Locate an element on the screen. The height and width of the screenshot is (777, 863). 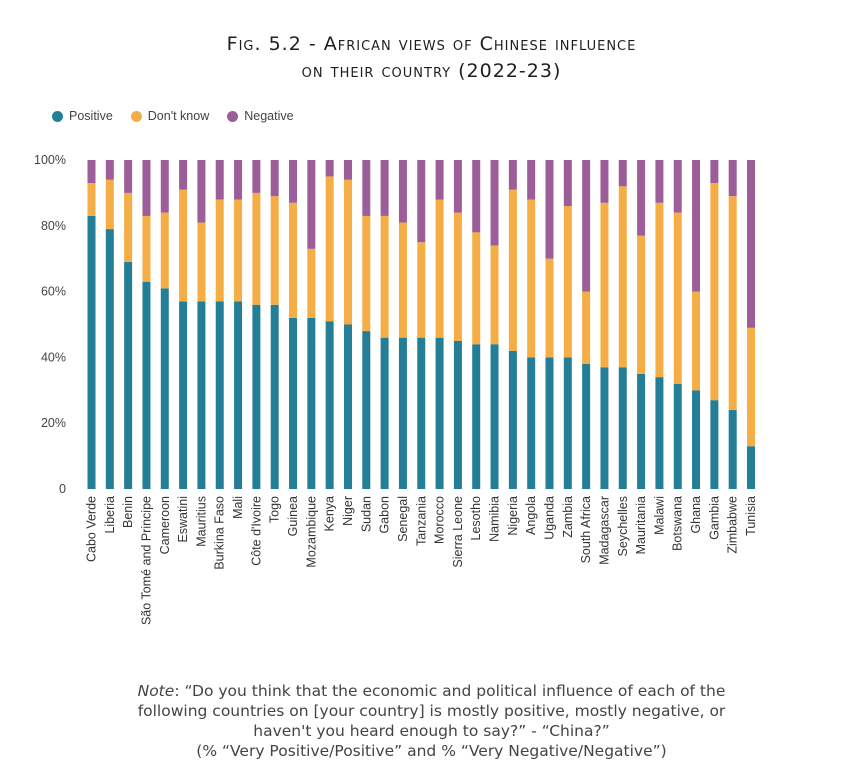
x-tick-label: Mali is located at coordinates (238, 507).